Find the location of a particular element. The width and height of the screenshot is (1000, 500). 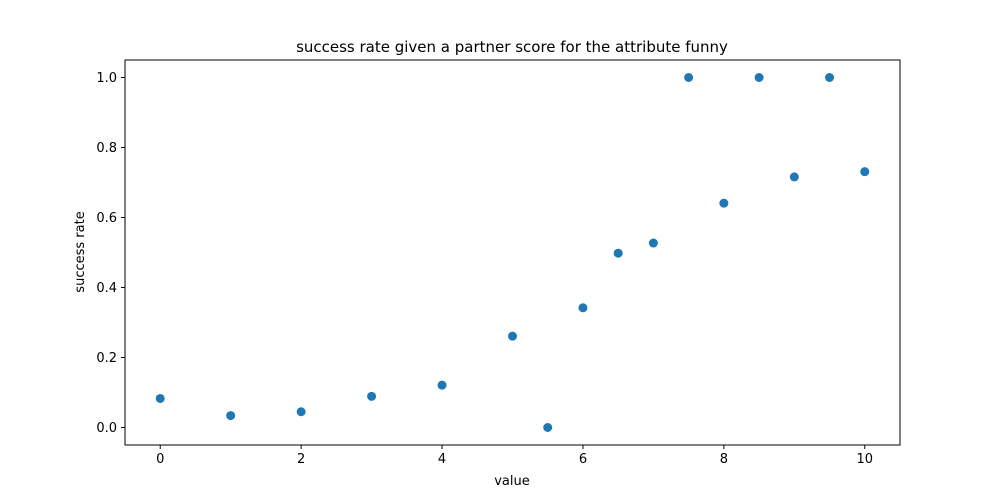

y-tick-label: 0.6 is located at coordinates (106, 218).